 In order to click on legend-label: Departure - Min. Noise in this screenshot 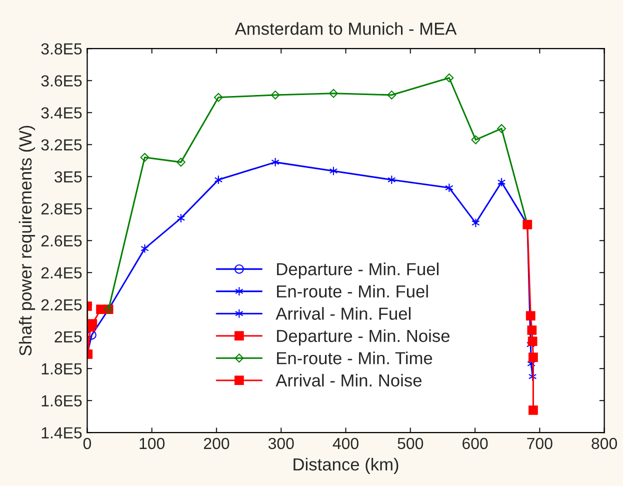, I will do `click(363, 337)`.